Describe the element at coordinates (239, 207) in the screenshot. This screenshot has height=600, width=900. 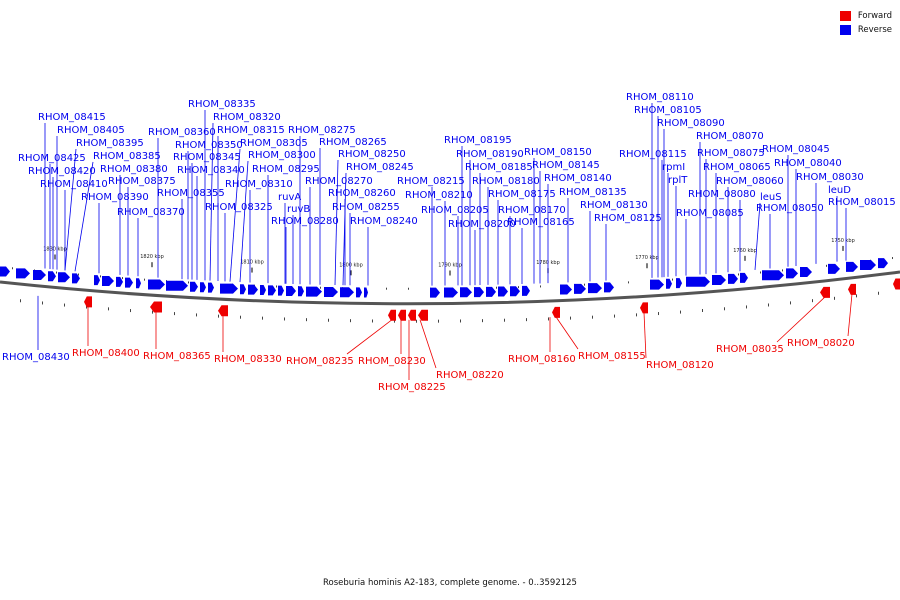
I see `reverse-gene-label: RHOM_08325` at that location.